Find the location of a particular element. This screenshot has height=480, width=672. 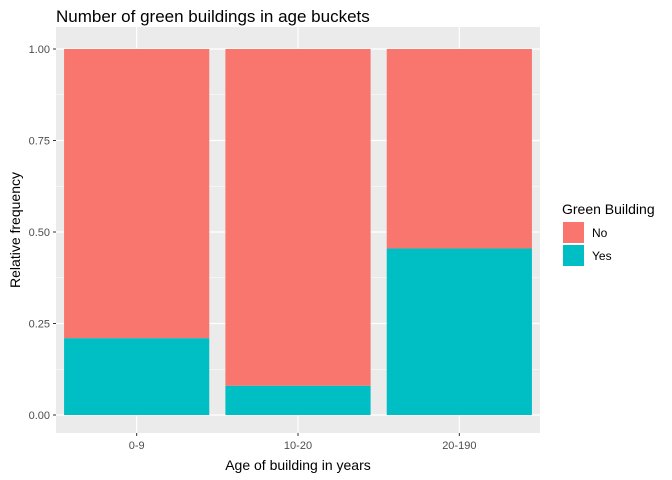

legend-key-yes is located at coordinates (573, 255).